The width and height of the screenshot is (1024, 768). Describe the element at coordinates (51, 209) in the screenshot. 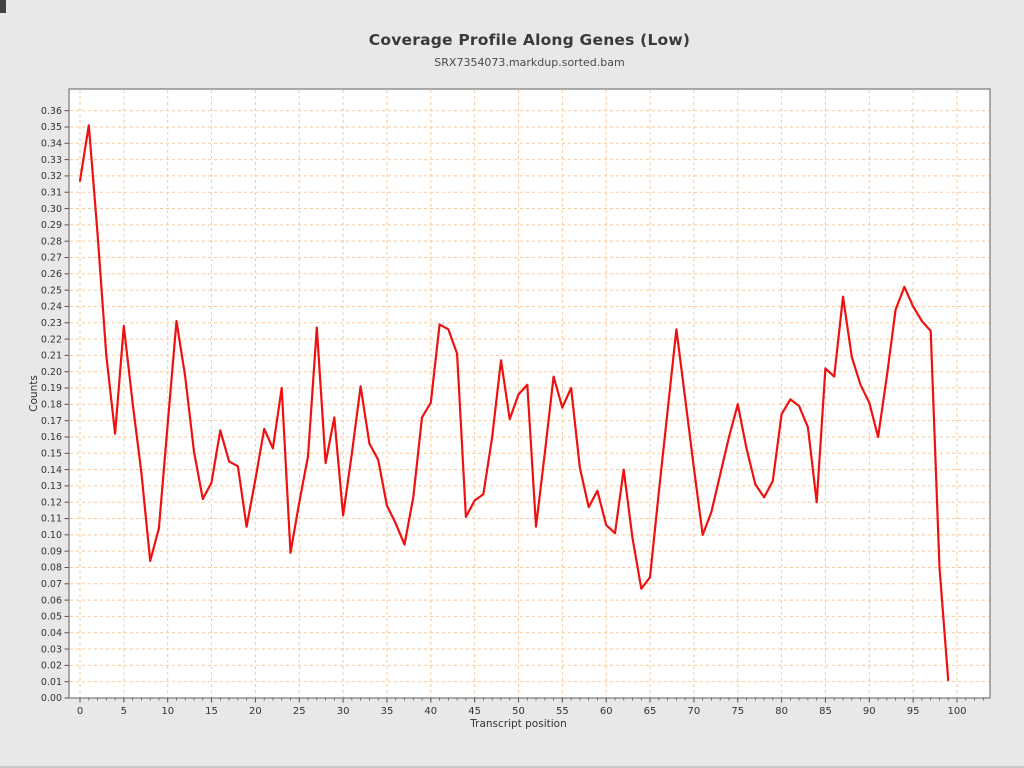

I see `y-tick-label: 0.30` at that location.